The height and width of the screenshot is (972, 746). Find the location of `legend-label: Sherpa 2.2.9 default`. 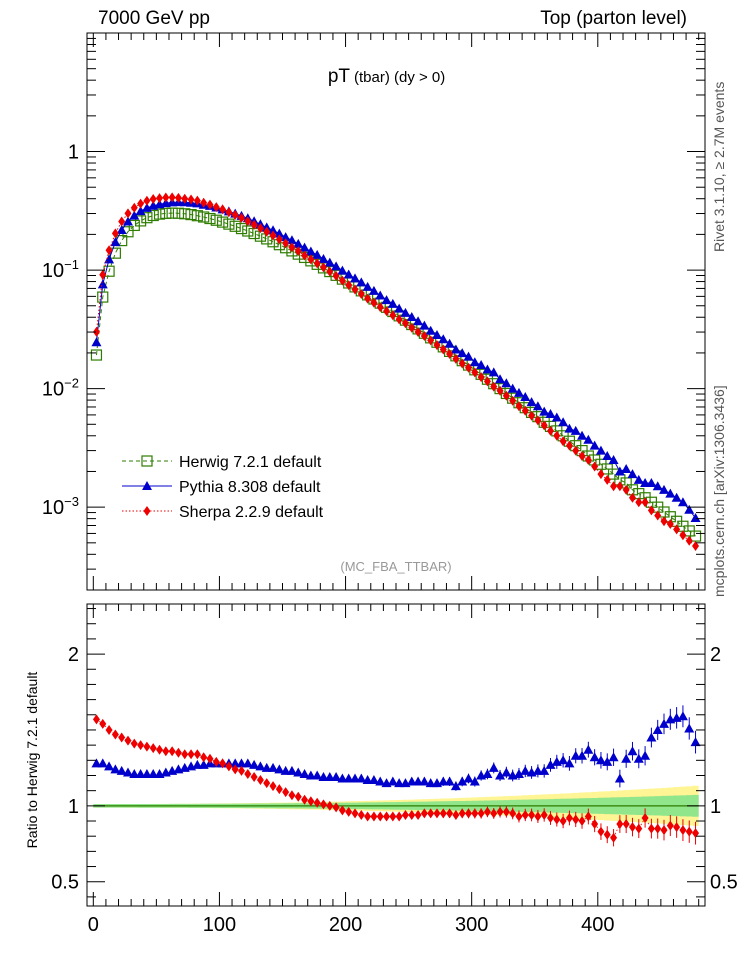

legend-label: Sherpa 2.2.9 default is located at coordinates (251, 512).